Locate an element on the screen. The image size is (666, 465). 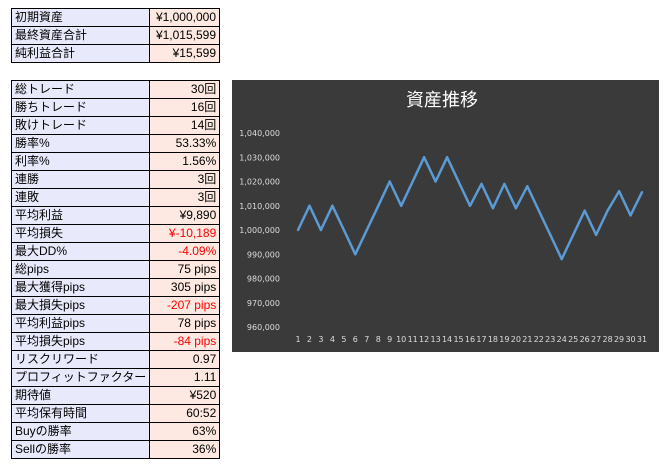
row-label: 勝率% is located at coordinates (80, 143).